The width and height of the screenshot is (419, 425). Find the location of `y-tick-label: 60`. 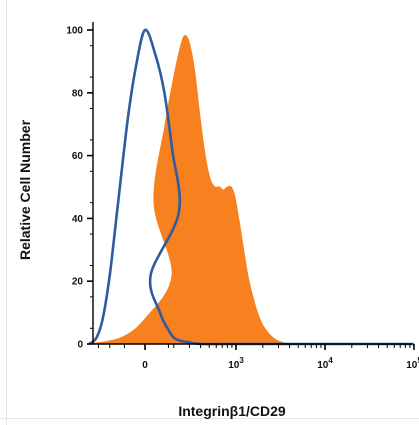

y-tick-label: 60 is located at coordinates (78, 156).